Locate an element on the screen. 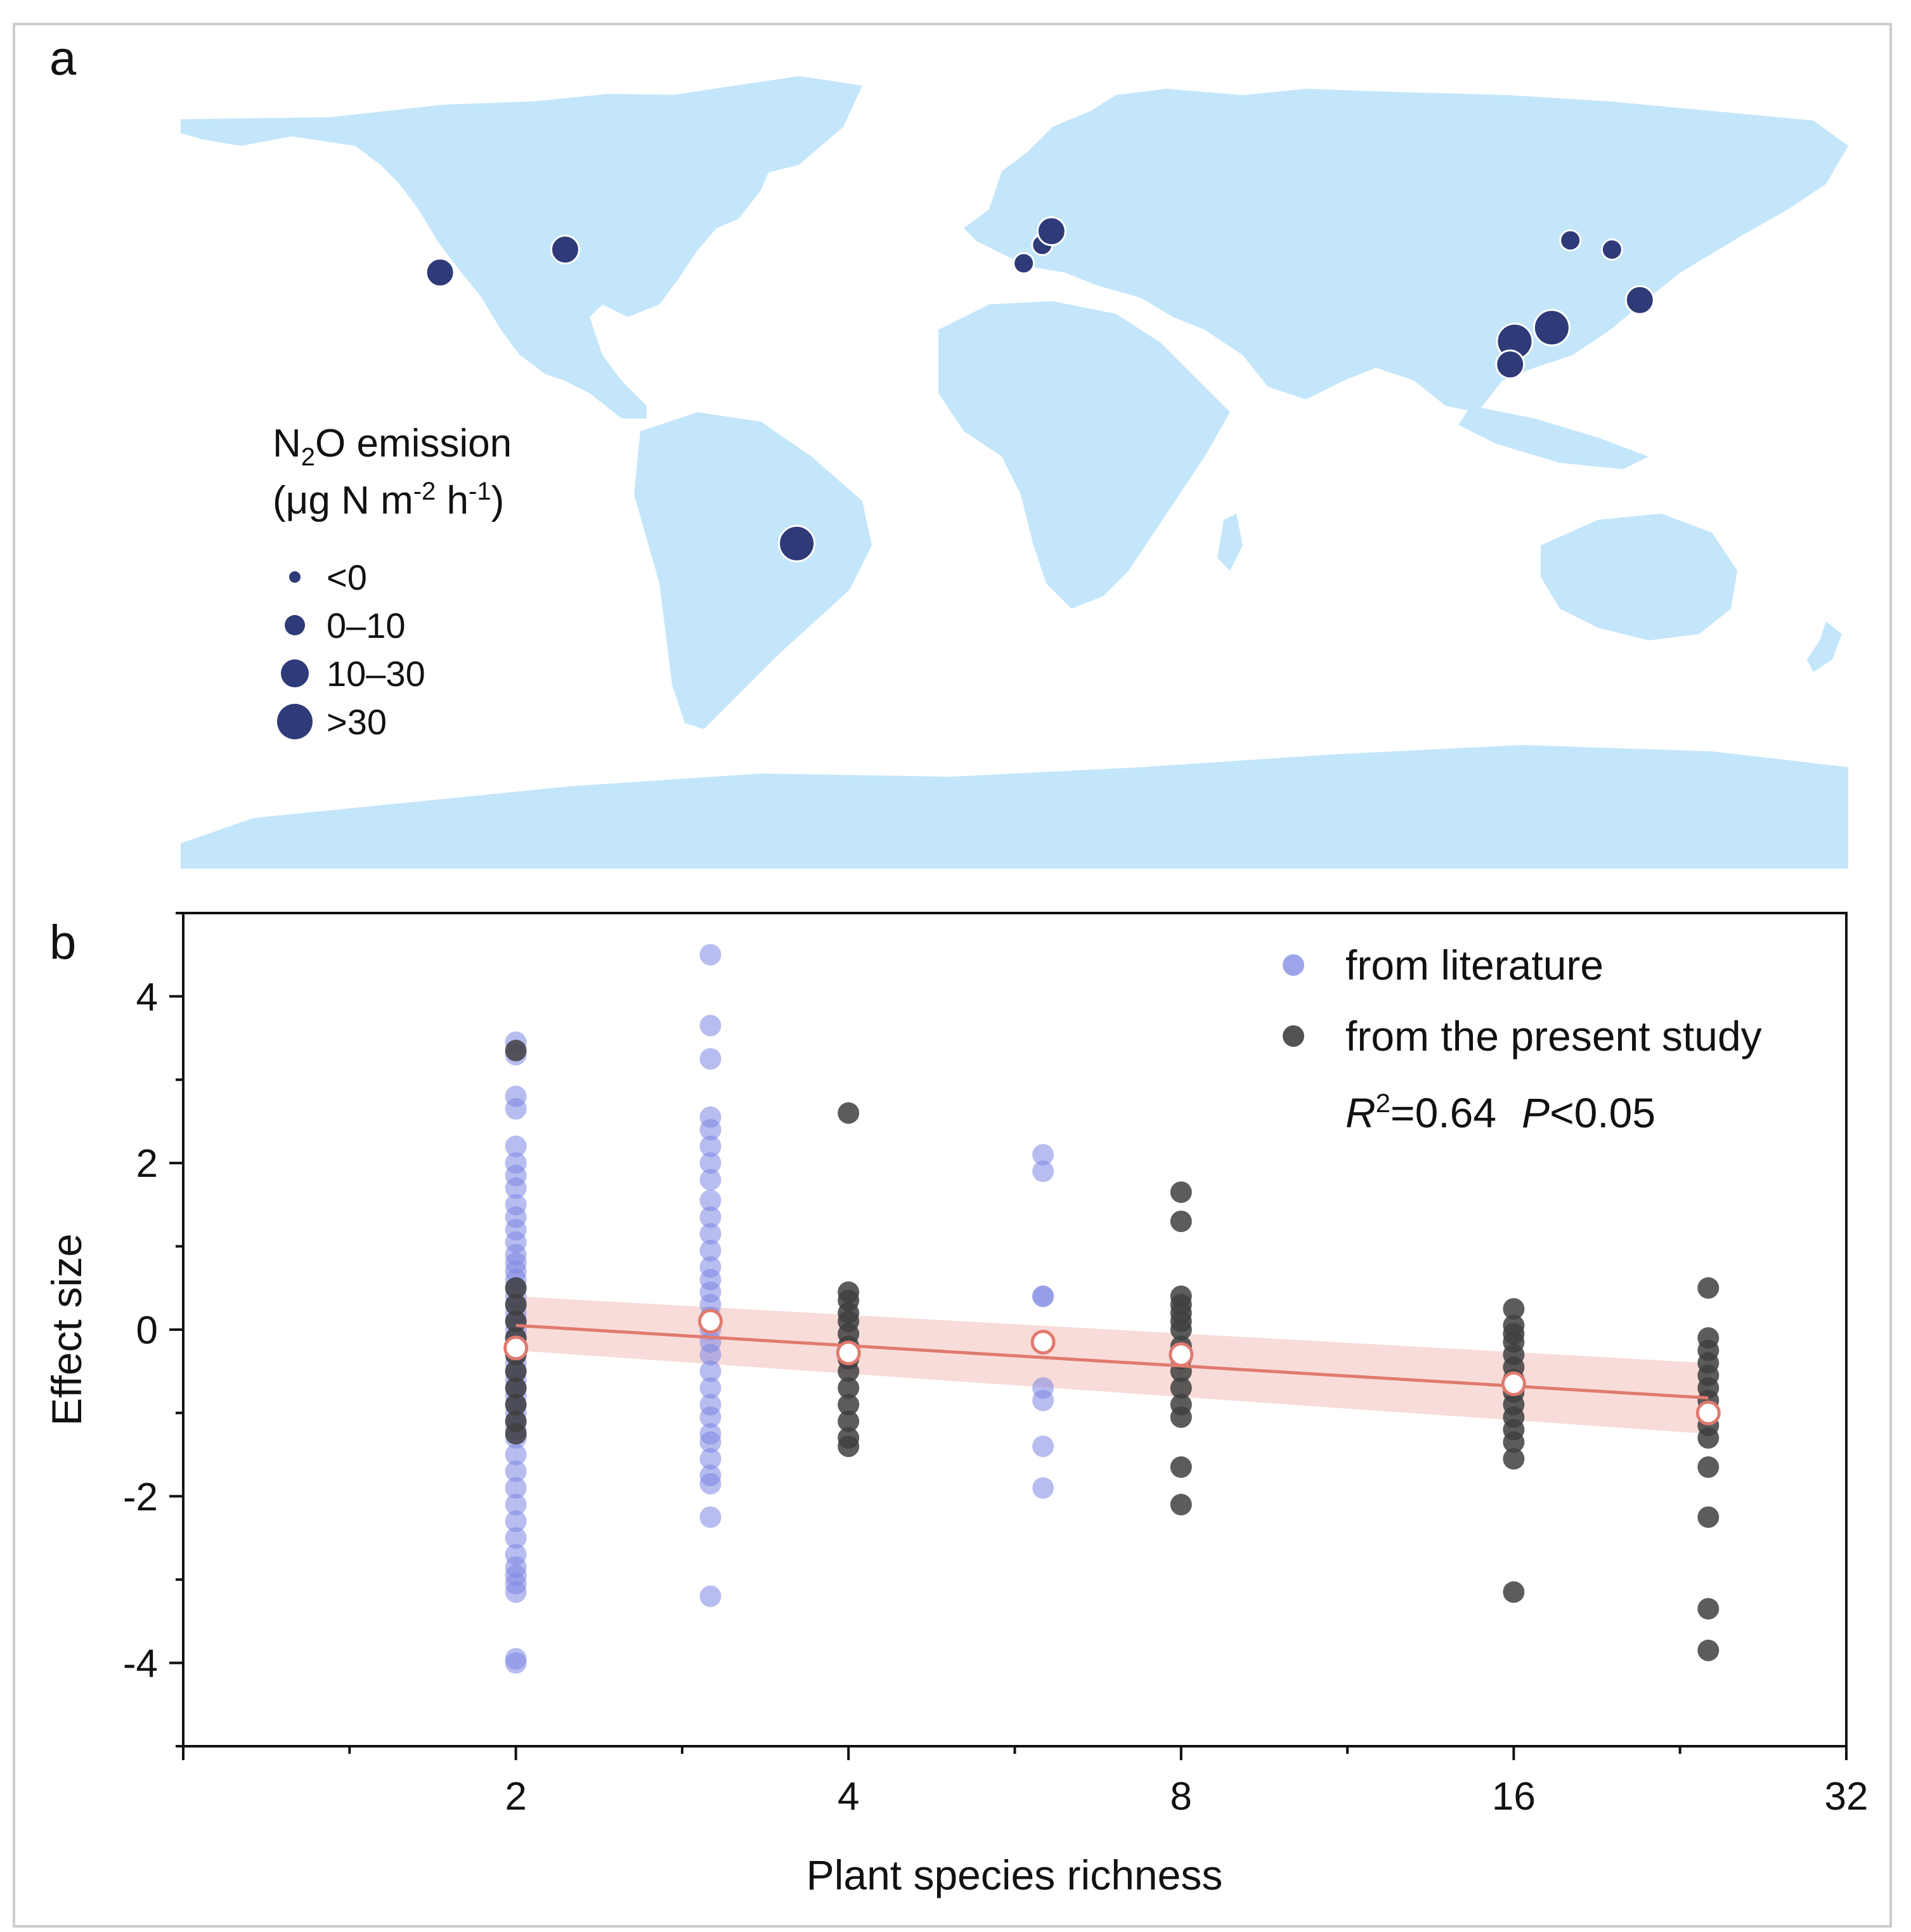  panel-a-label: a is located at coordinates (63, 59).